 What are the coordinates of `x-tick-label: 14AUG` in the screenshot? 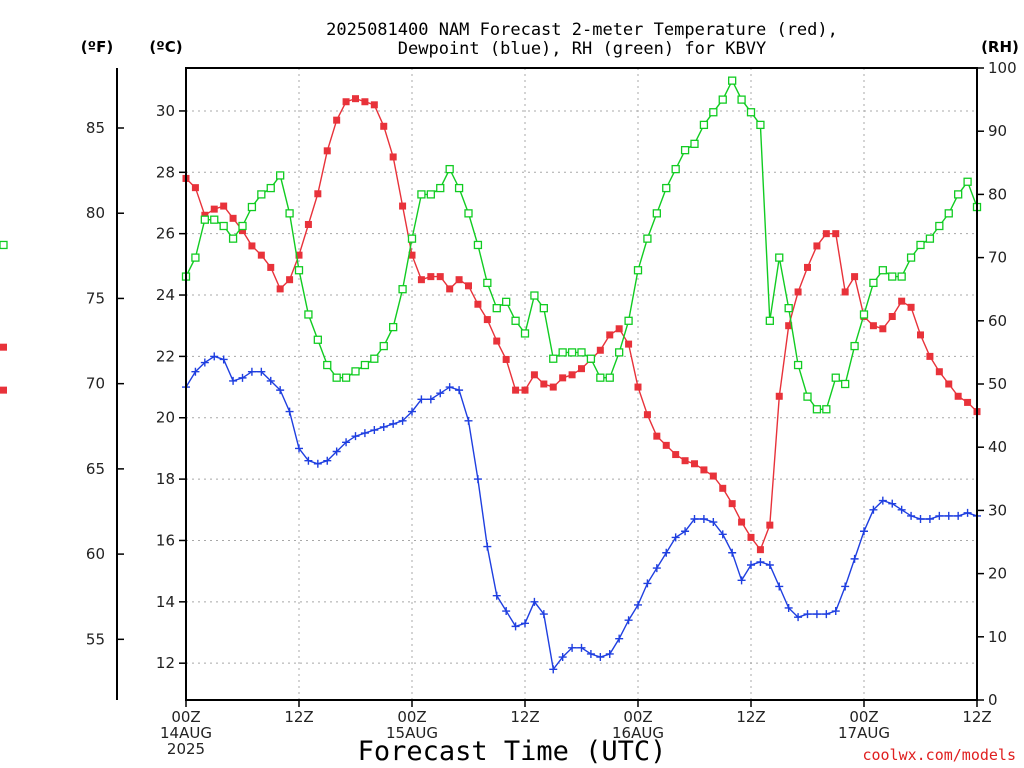 It's located at (186, 733).